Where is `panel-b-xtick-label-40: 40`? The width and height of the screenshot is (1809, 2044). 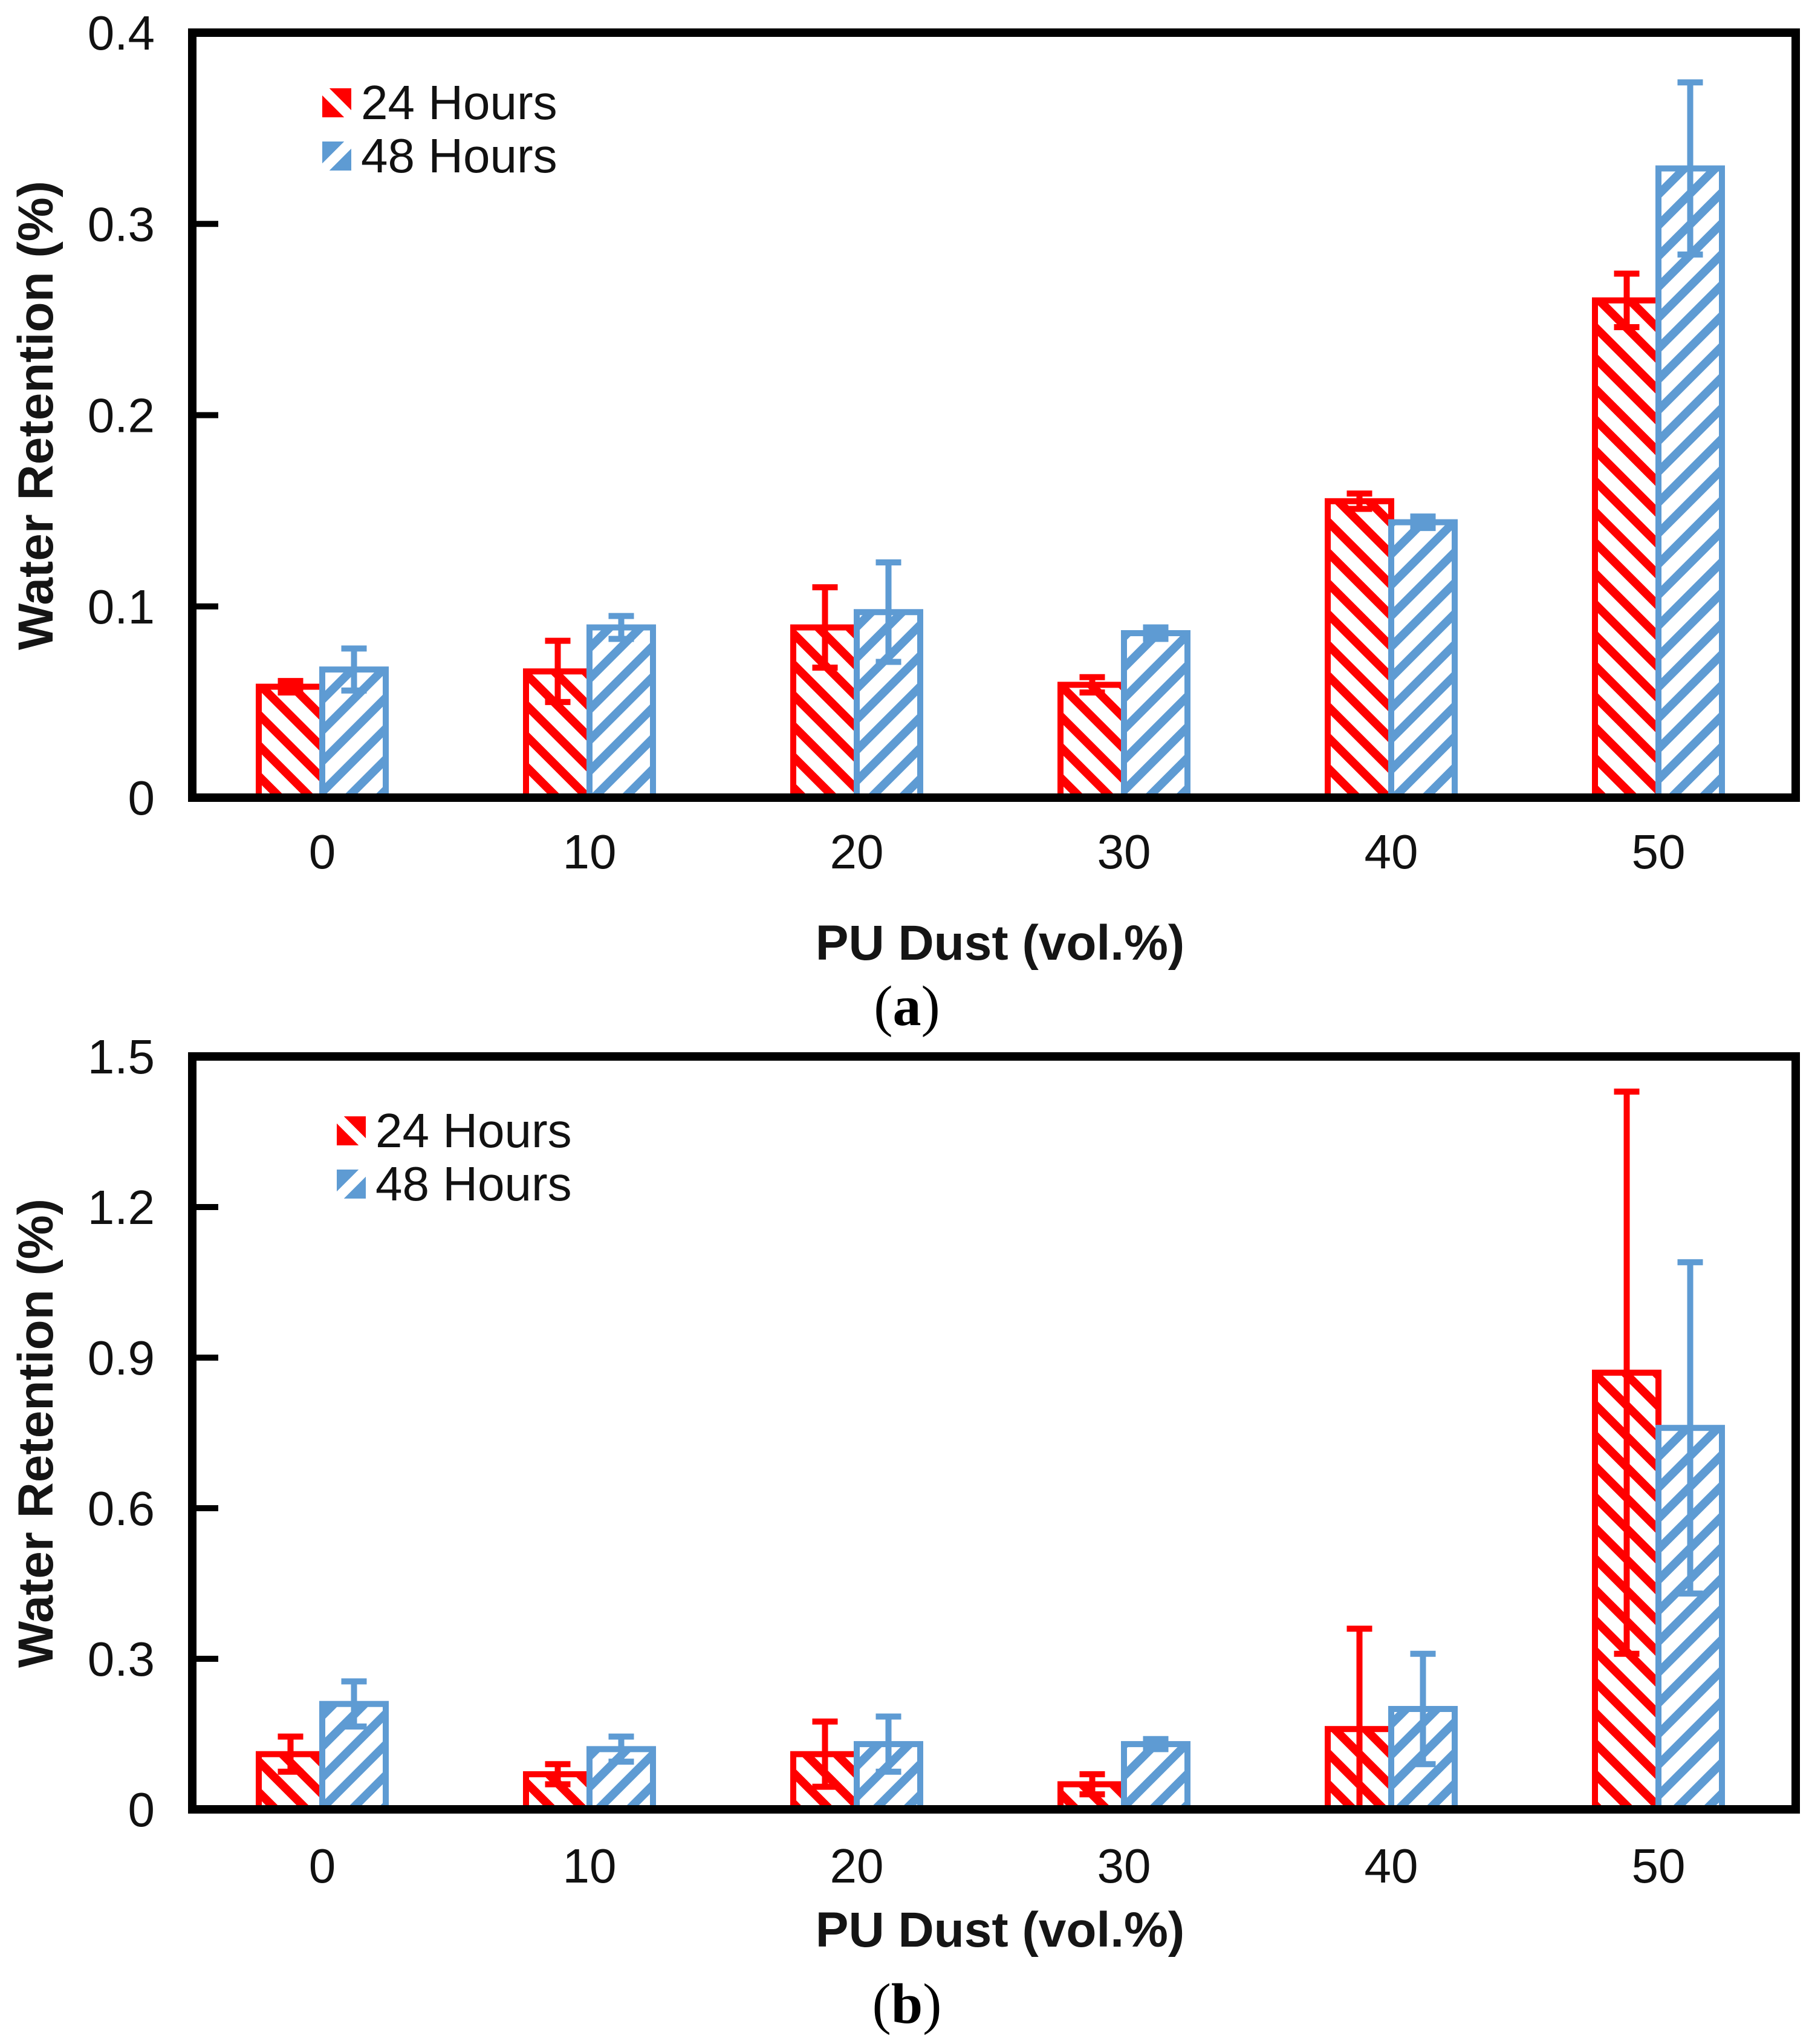 panel-b-xtick-label-40: 40 is located at coordinates (1391, 1866).